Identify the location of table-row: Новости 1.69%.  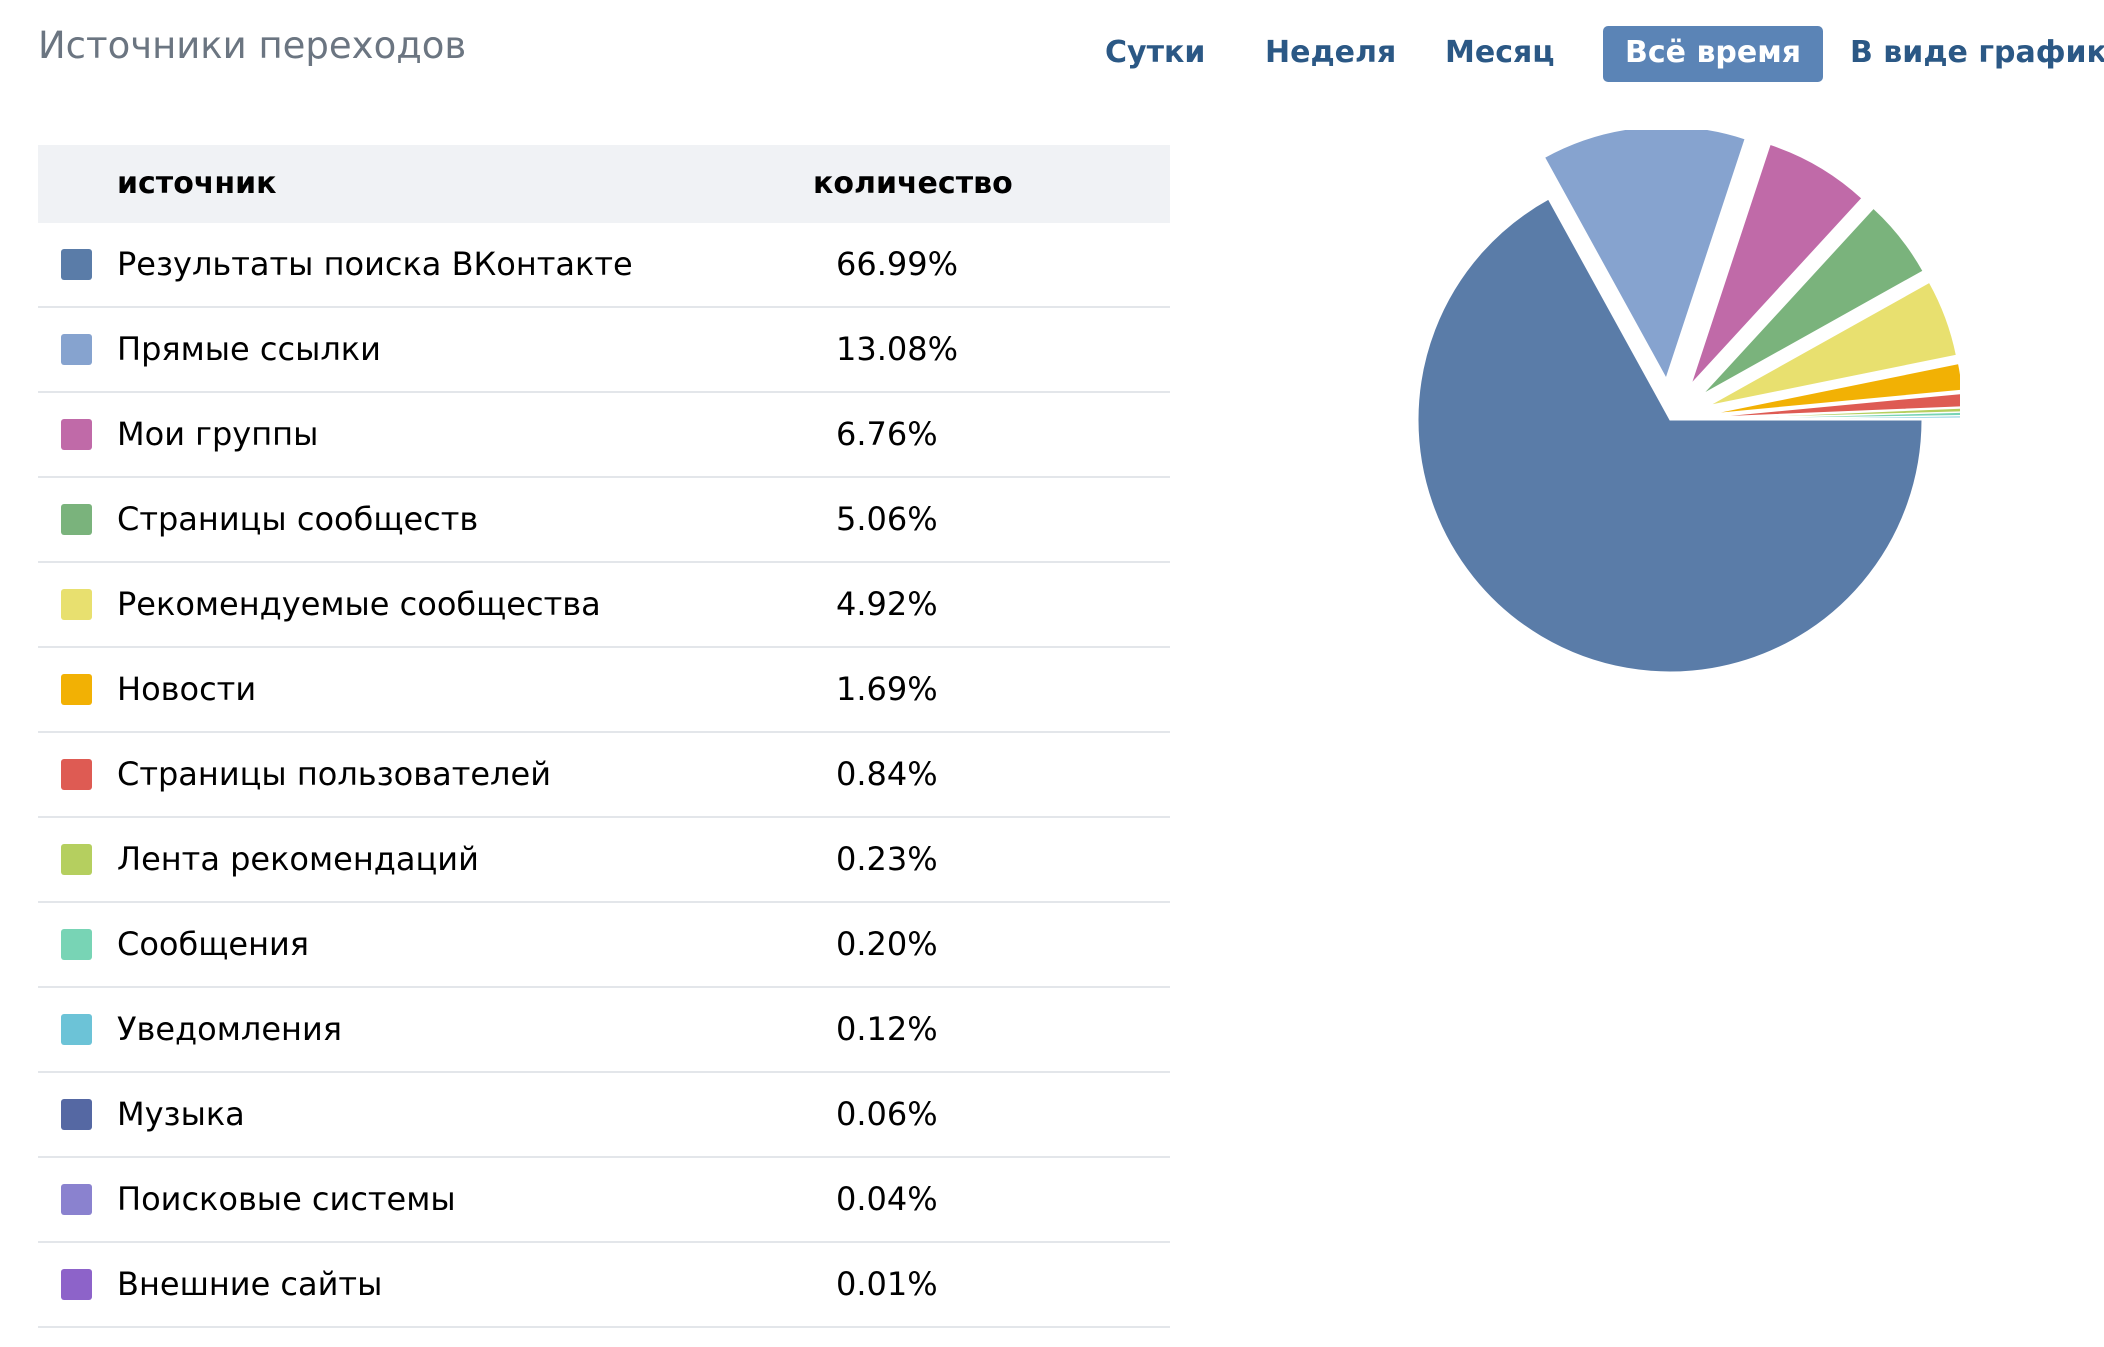
(604, 690).